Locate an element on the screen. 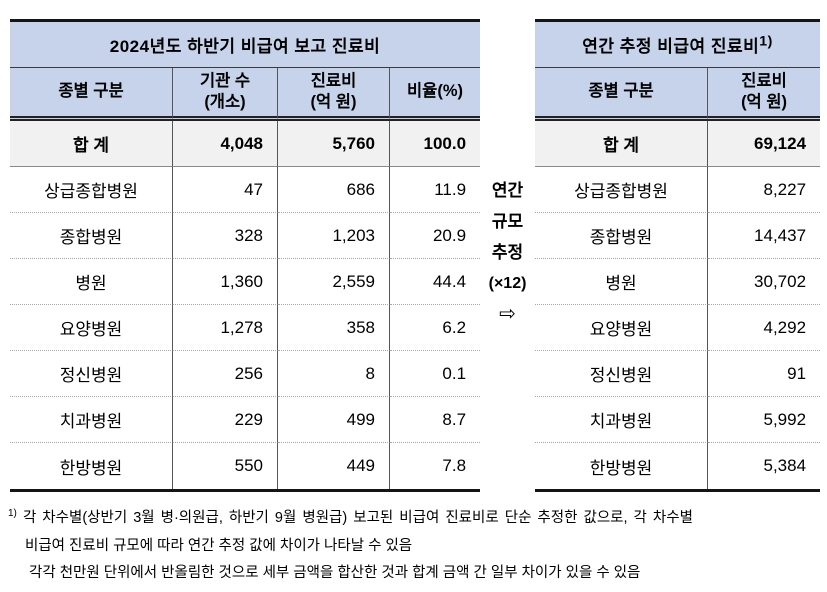  table-row: 종합병원 328 1,203 20.9 is located at coordinates (245, 236).